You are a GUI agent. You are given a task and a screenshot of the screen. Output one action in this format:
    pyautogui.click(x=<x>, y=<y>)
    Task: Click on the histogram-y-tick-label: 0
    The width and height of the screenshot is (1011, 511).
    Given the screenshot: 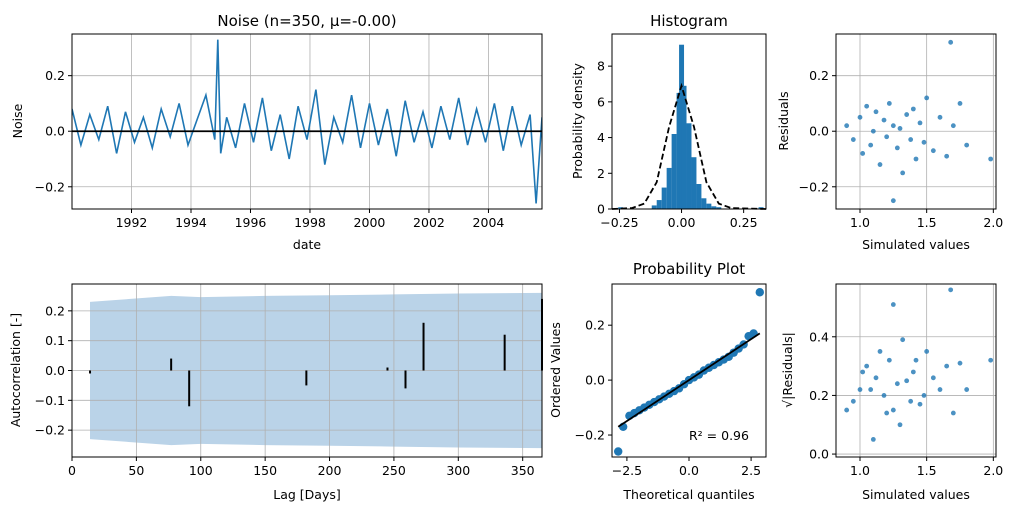 What is the action you would take?
    pyautogui.click(x=601, y=209)
    